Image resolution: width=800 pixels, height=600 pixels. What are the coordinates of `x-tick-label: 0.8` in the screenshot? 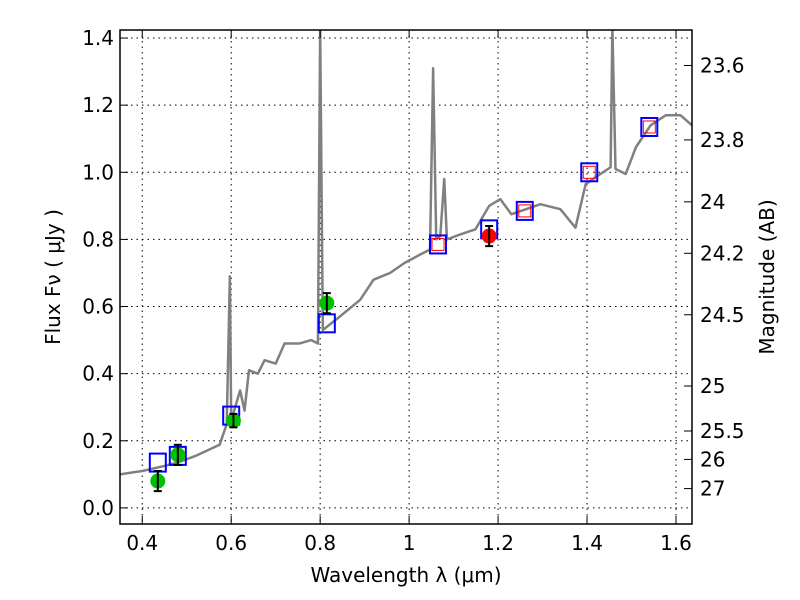 It's located at (320, 543).